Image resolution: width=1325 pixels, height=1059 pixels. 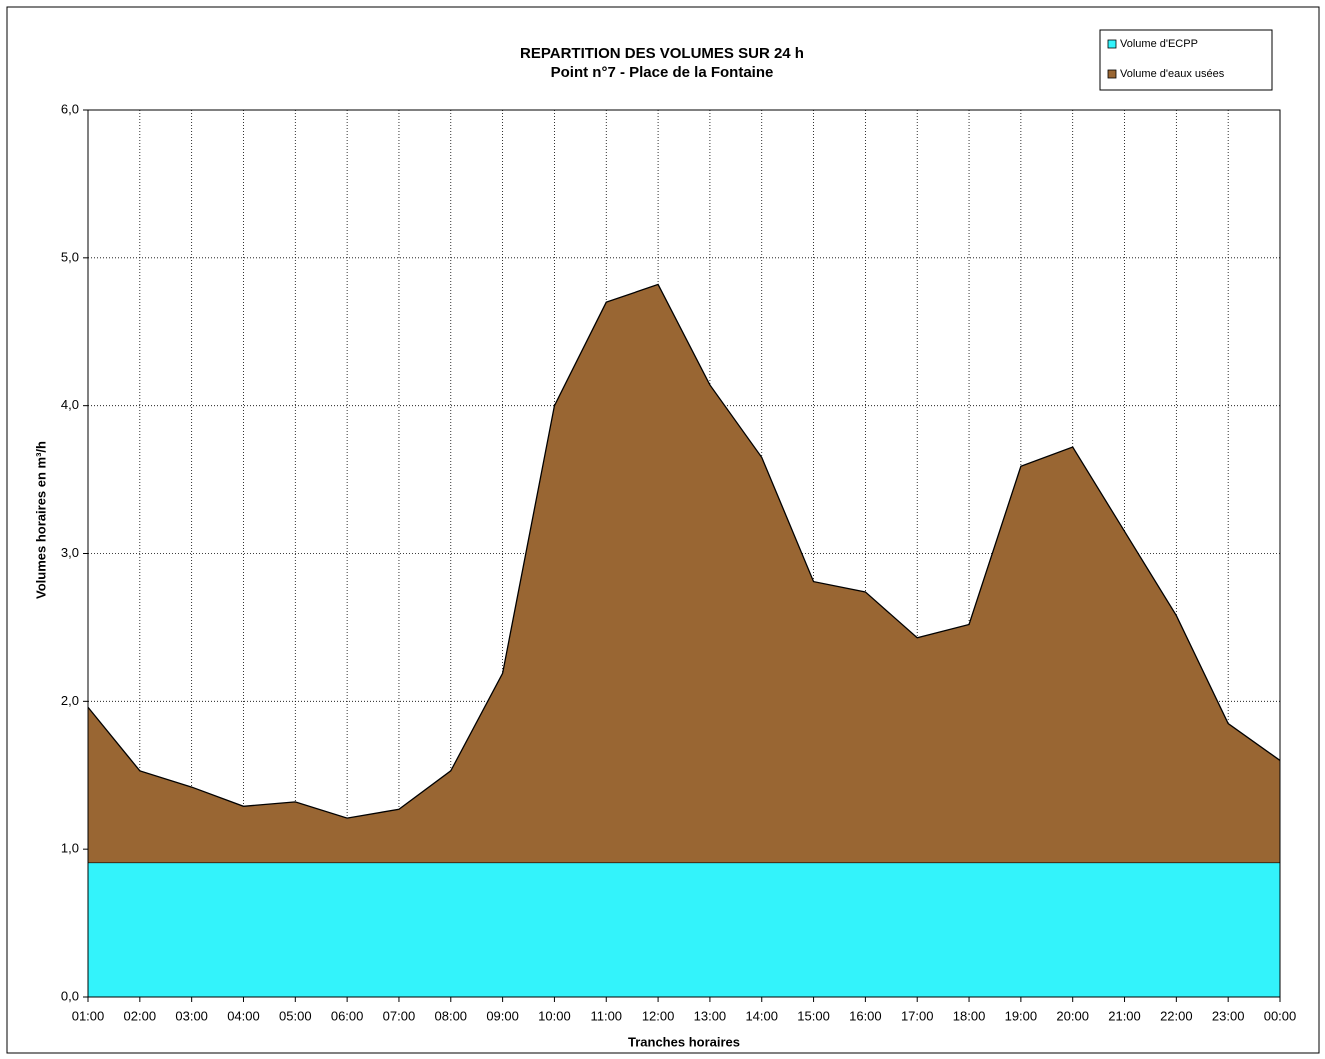 What do you see at coordinates (40, 520) in the screenshot?
I see `y-axis-label: Volumes horaires en m³/h` at bounding box center [40, 520].